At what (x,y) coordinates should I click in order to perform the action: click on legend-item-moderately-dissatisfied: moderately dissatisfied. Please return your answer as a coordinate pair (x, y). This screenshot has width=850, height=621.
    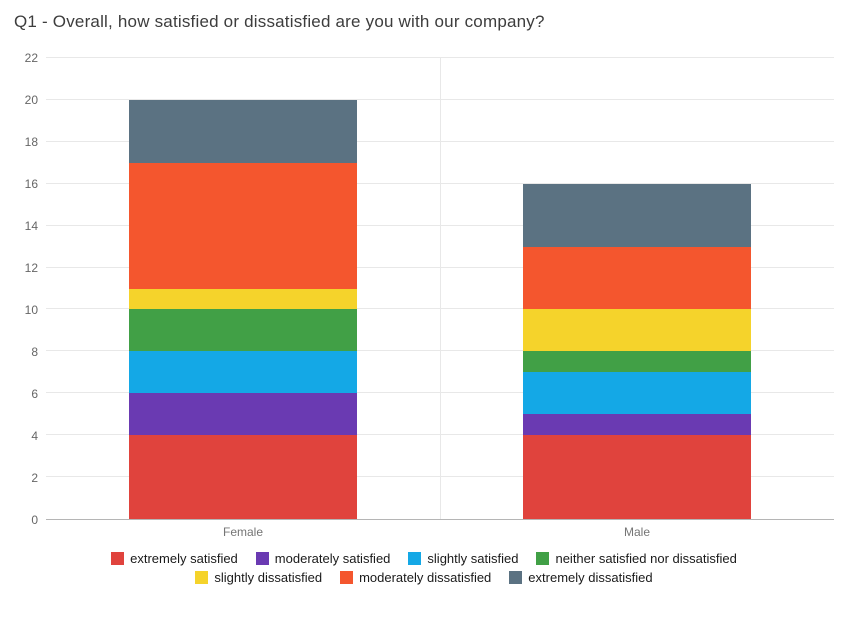
    Looking at the image, I should click on (415, 577).